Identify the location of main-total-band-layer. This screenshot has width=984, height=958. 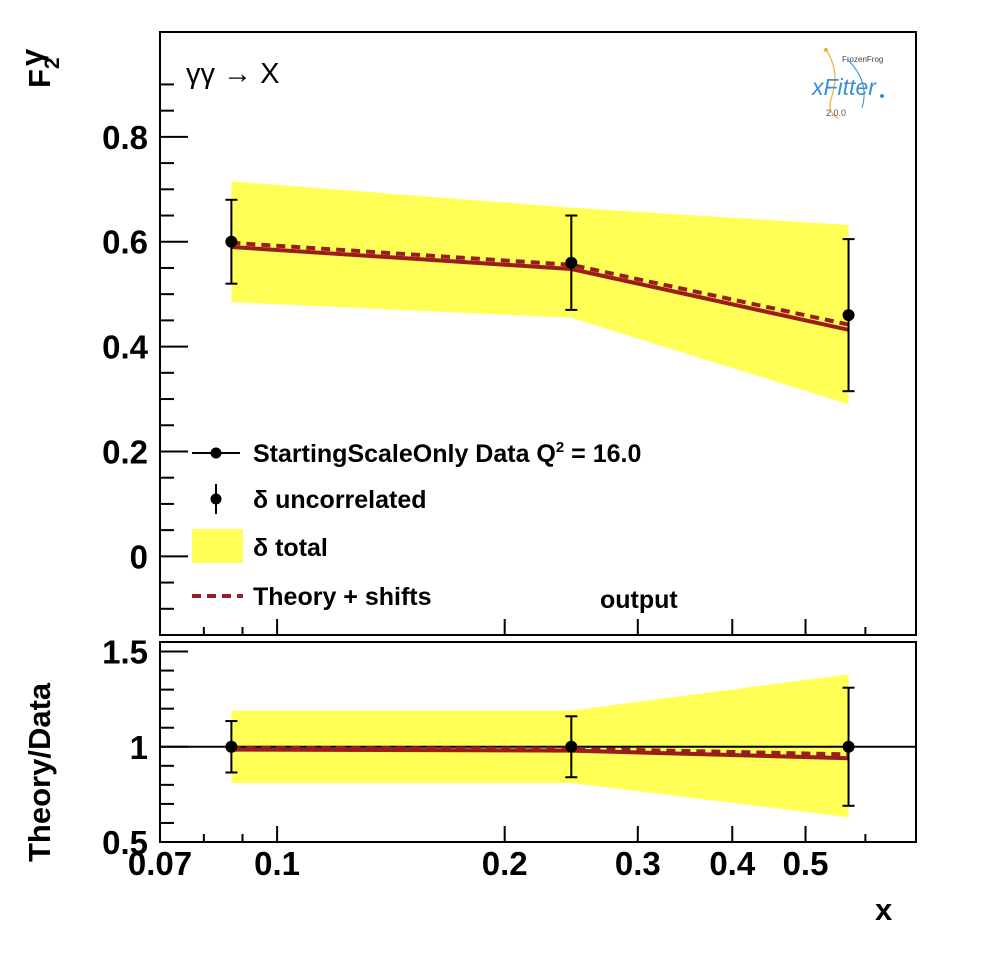
(540, 293).